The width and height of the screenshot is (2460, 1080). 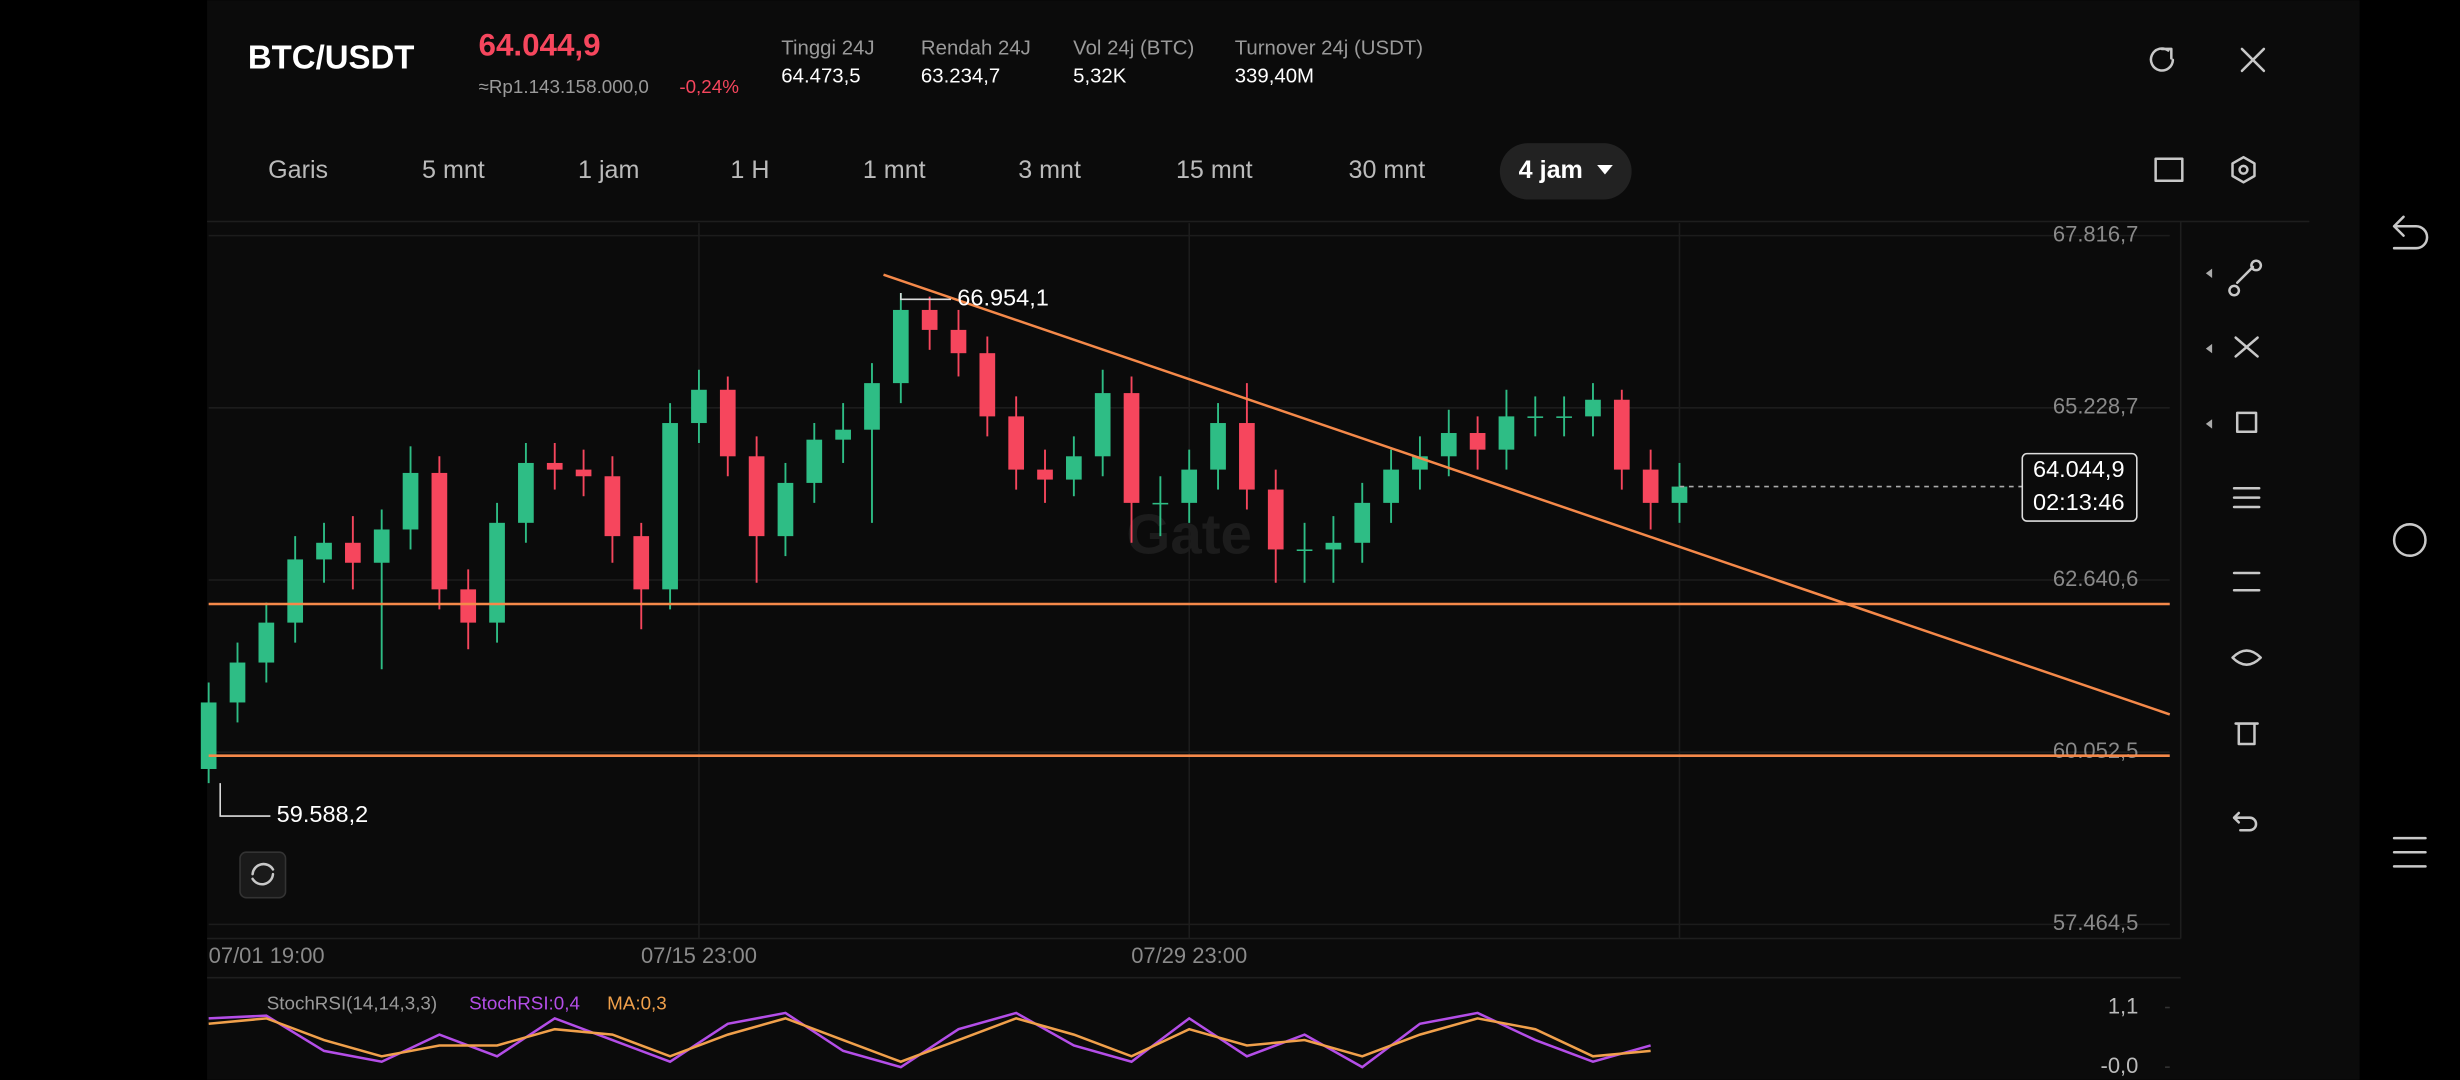 What do you see at coordinates (2253, 60) in the screenshot?
I see `close-button` at bounding box center [2253, 60].